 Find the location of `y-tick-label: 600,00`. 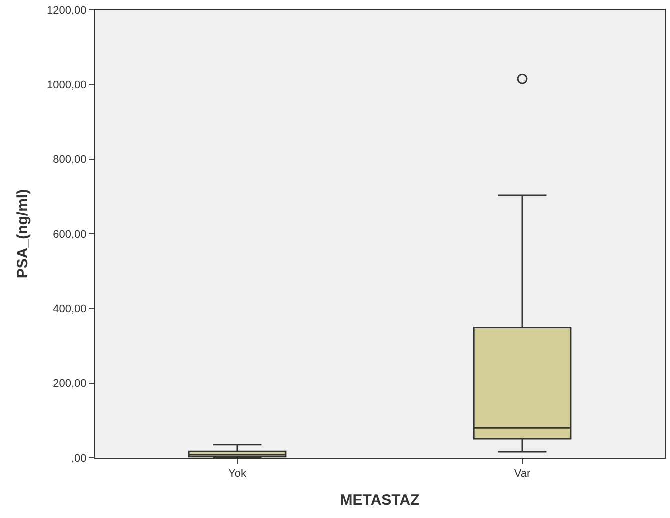

y-tick-label: 600,00 is located at coordinates (70, 234).